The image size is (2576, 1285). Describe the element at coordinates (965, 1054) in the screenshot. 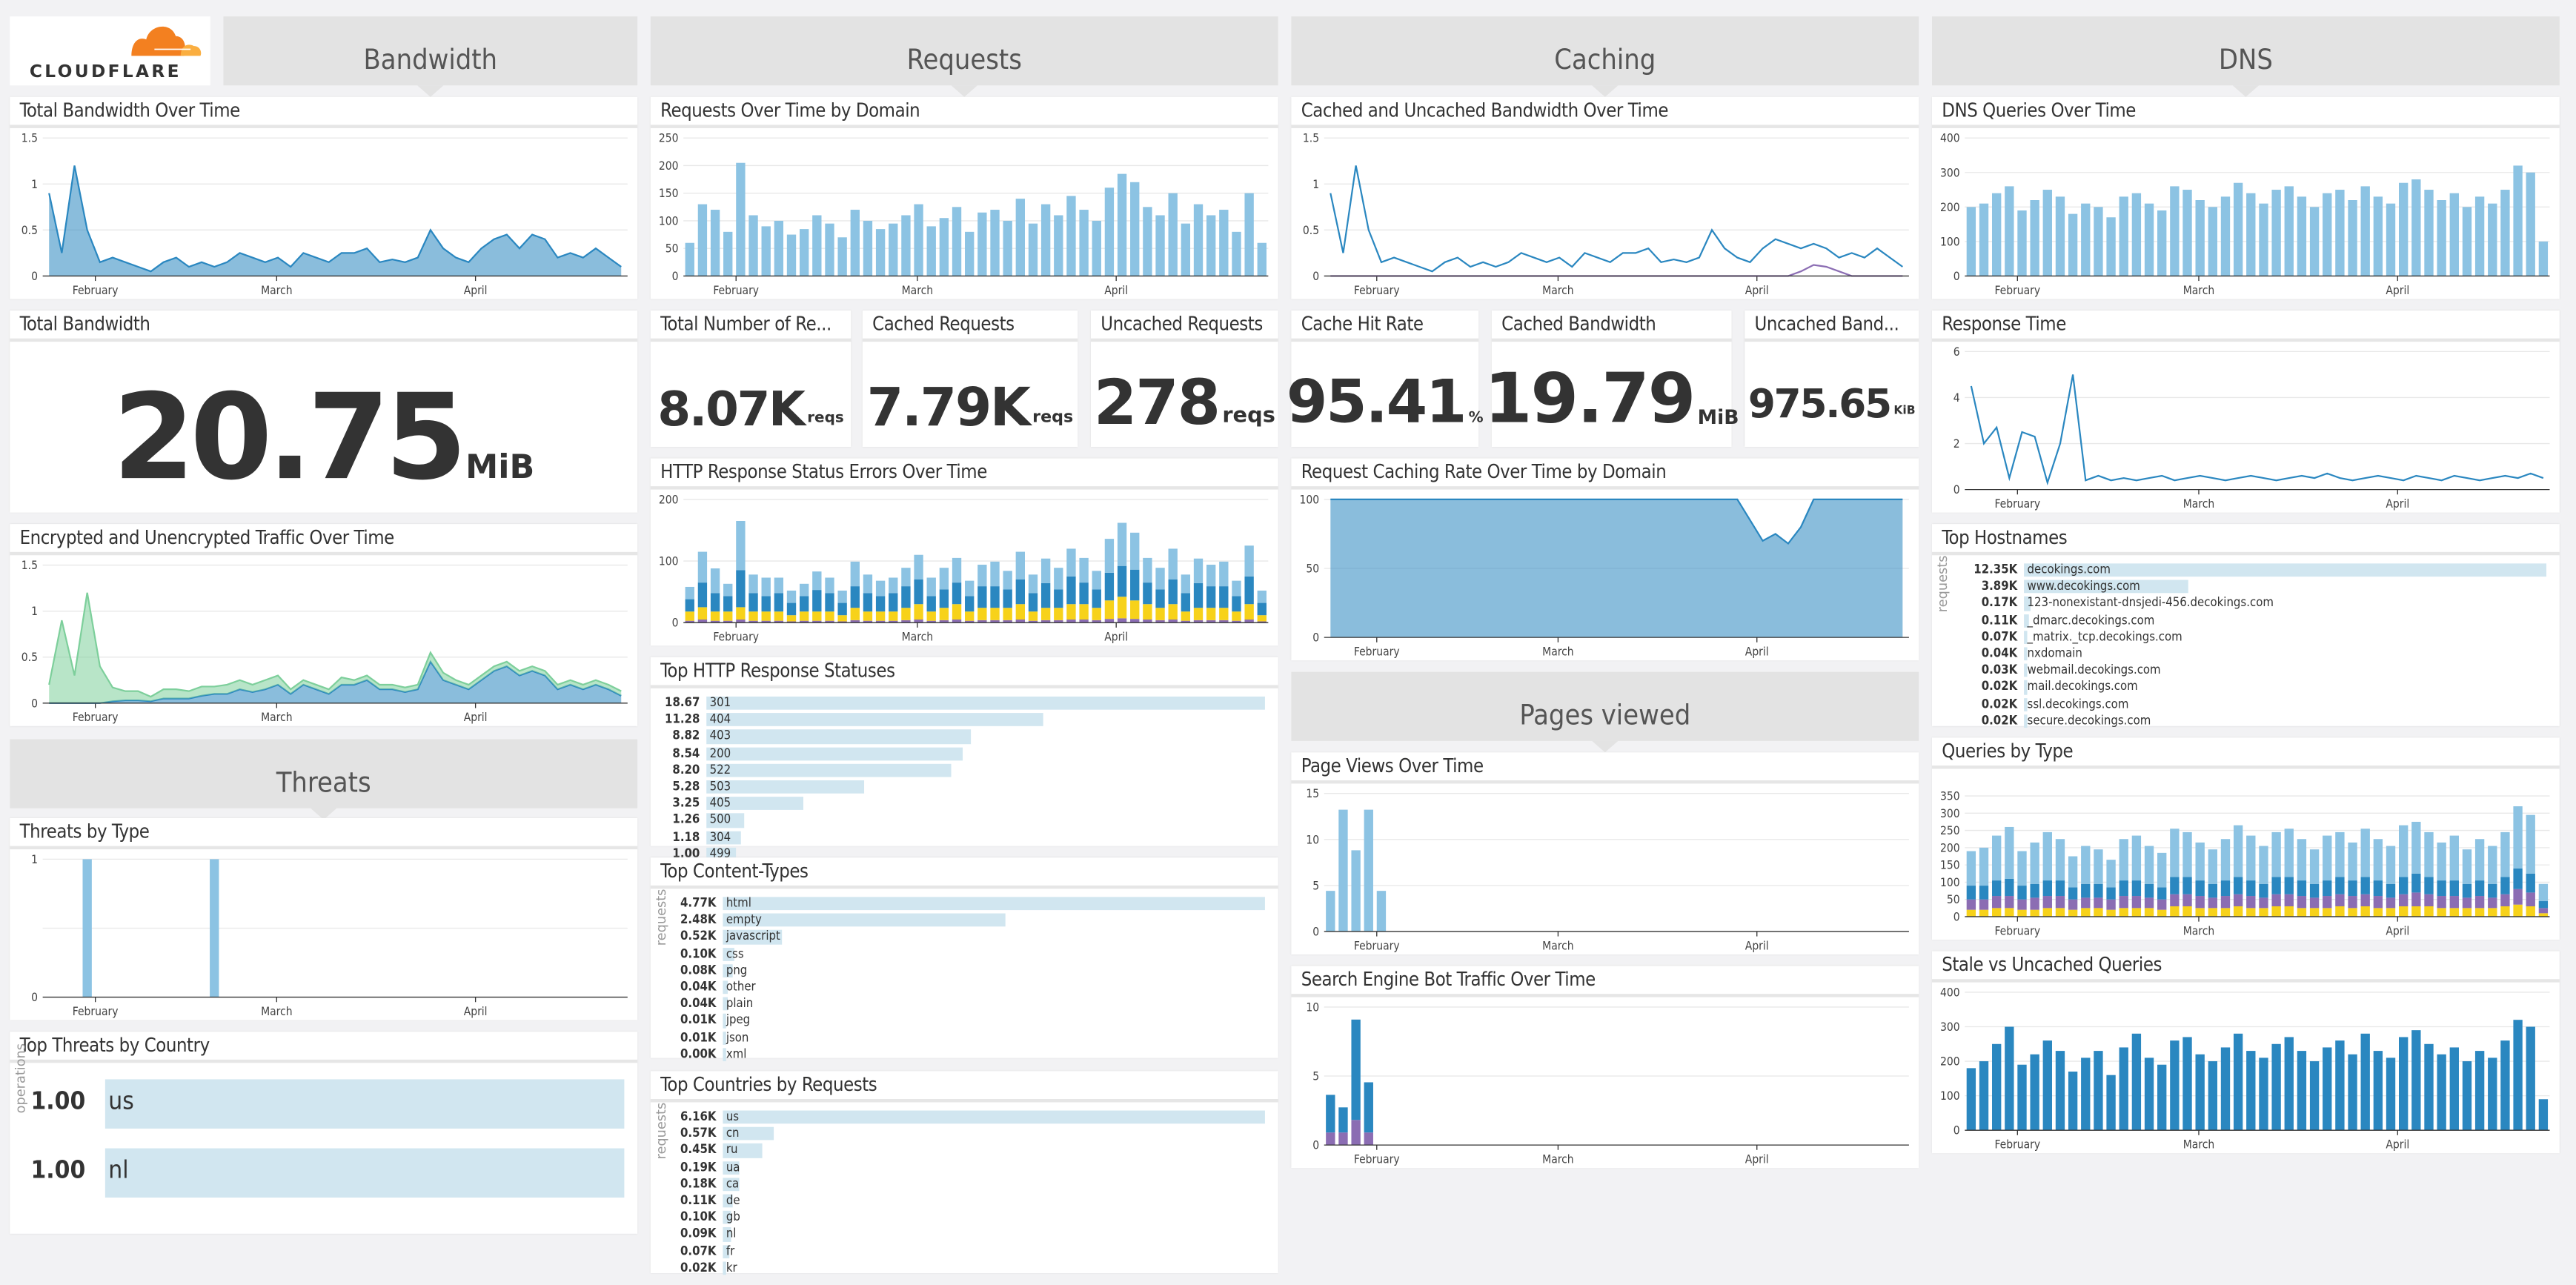

I see `toplist-row: 0.00K xml` at that location.